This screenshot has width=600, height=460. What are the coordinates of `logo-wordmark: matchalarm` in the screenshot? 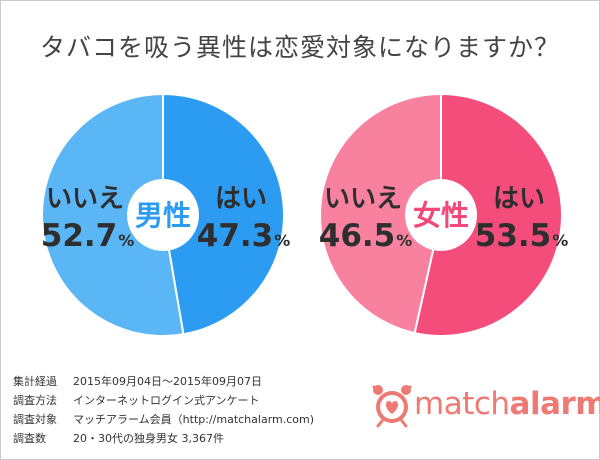 It's located at (507, 404).